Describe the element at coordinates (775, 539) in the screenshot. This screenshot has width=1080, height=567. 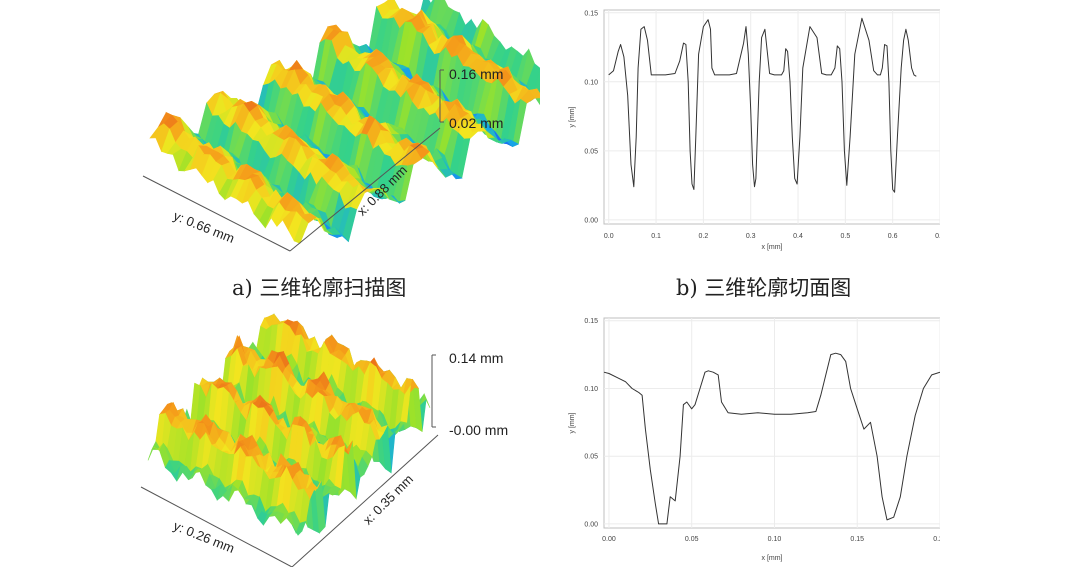
I see `x-tick-label: 0.10` at that location.